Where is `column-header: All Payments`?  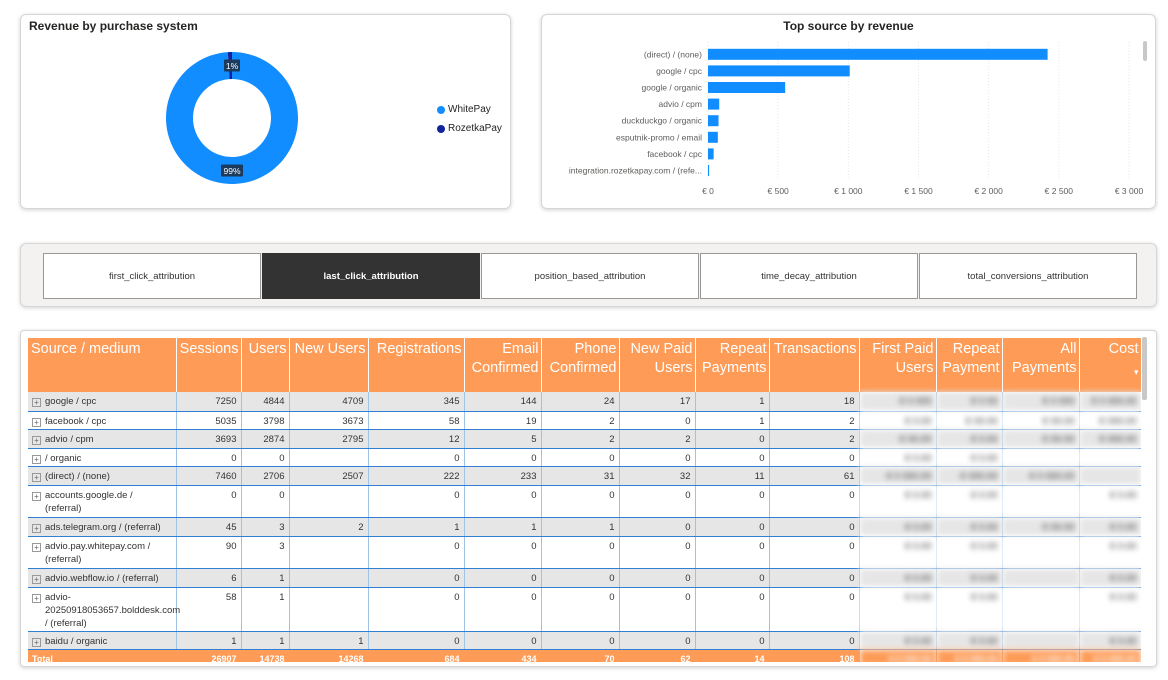 column-header: All Payments is located at coordinates (1041, 365).